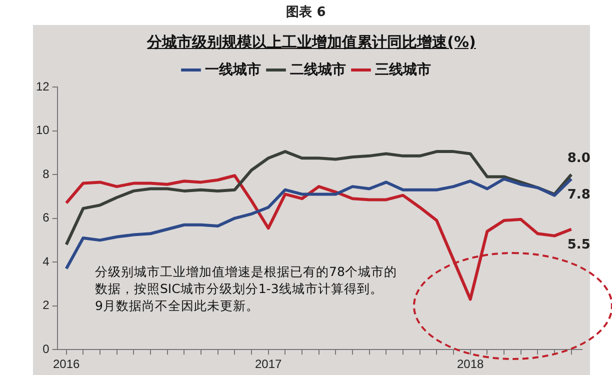  What do you see at coordinates (578, 158) in the screenshot?
I see `data-label: 8.0` at bounding box center [578, 158].